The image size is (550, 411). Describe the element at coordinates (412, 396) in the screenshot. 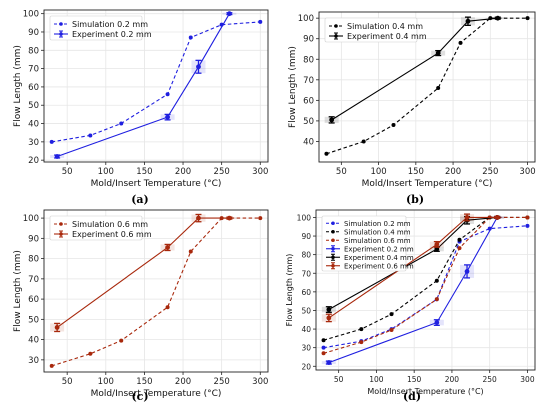

I see `panel-caption: (d)` at that location.